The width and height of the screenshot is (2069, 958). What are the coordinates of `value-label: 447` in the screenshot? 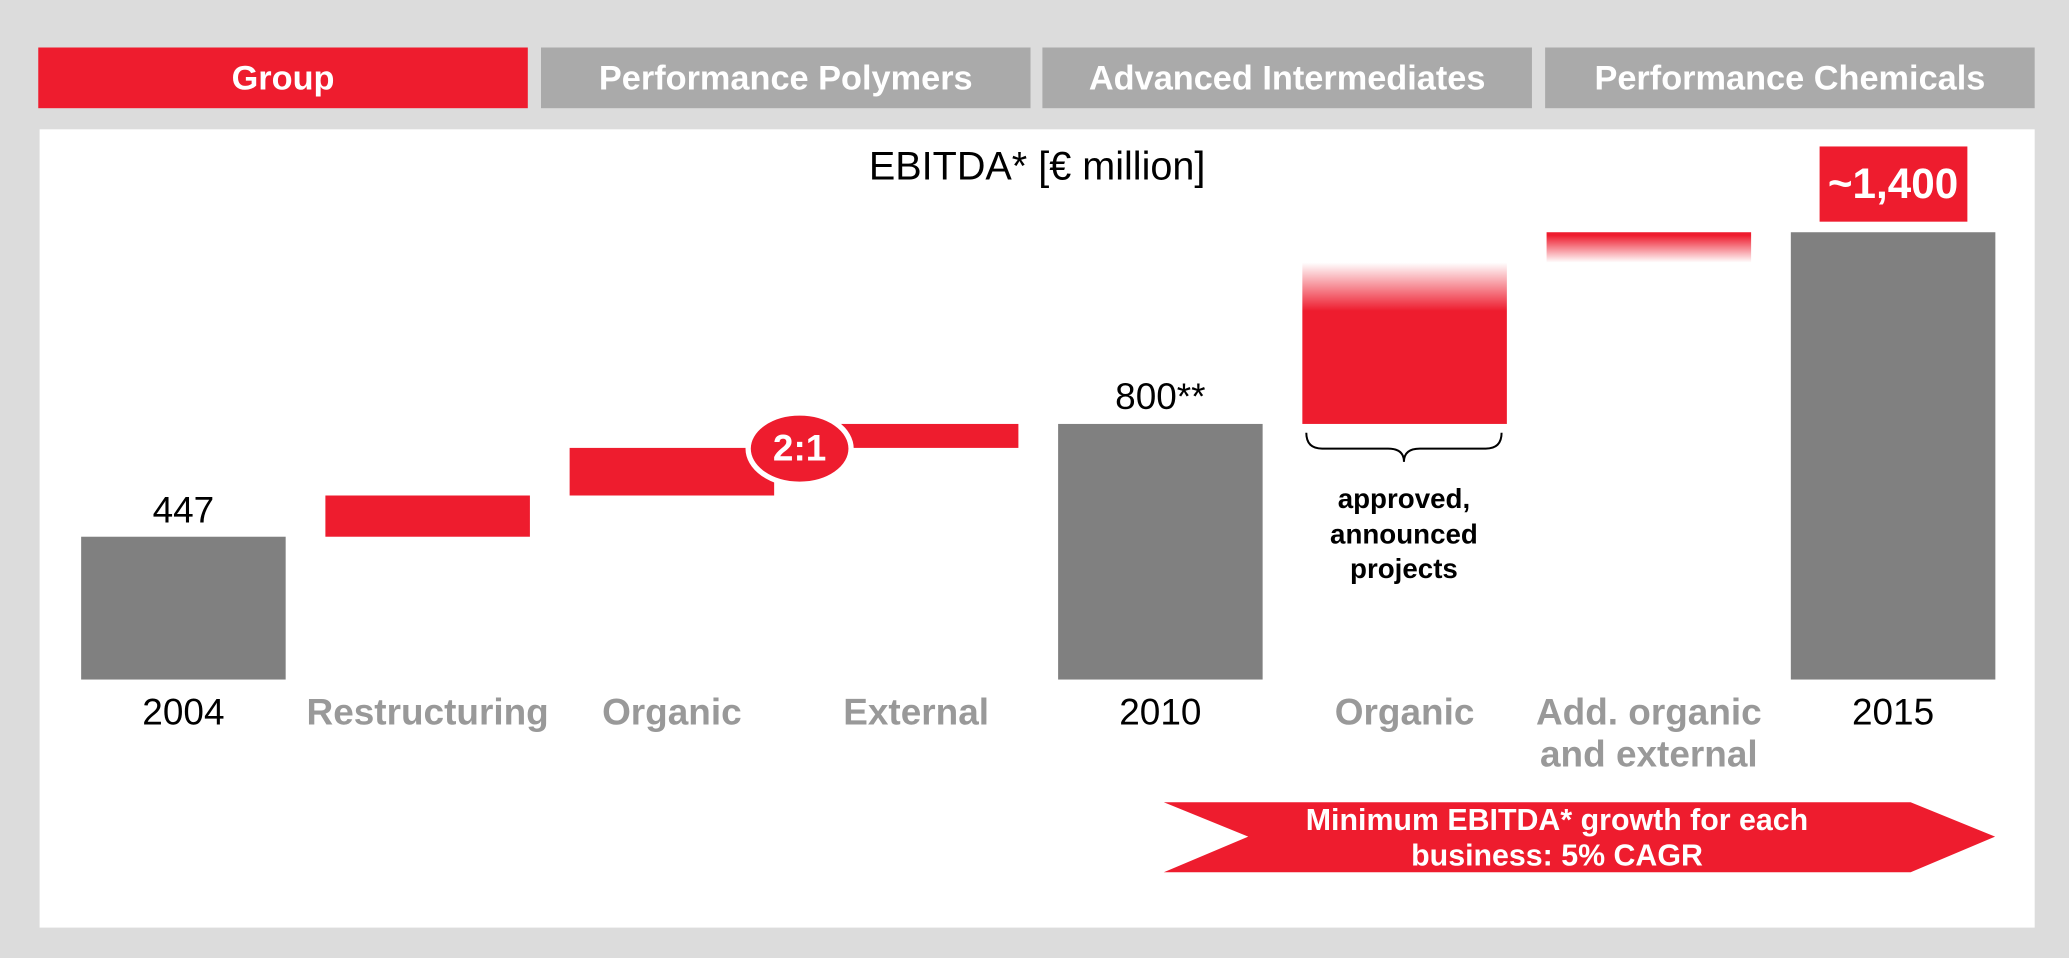 It's located at (183, 510).